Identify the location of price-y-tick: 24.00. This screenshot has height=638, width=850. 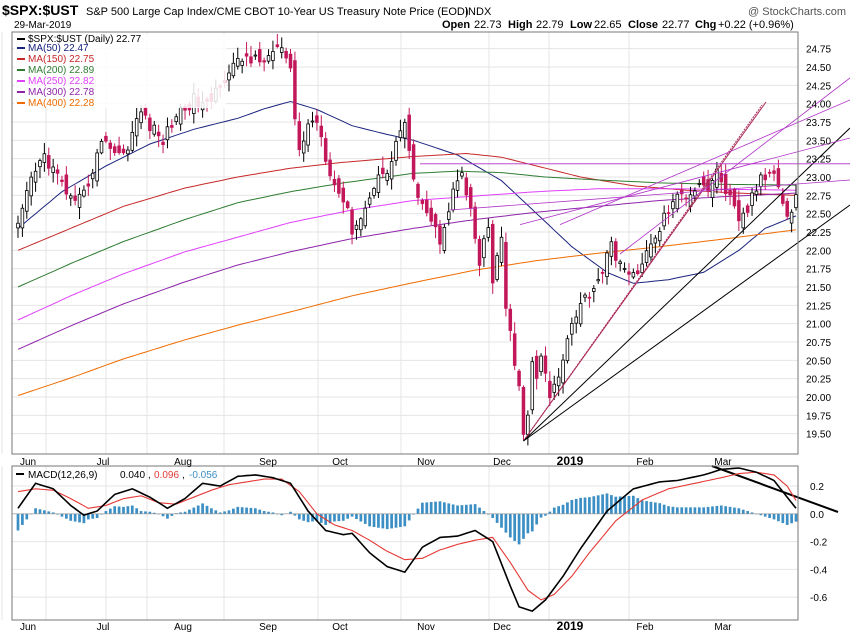
(818, 105).